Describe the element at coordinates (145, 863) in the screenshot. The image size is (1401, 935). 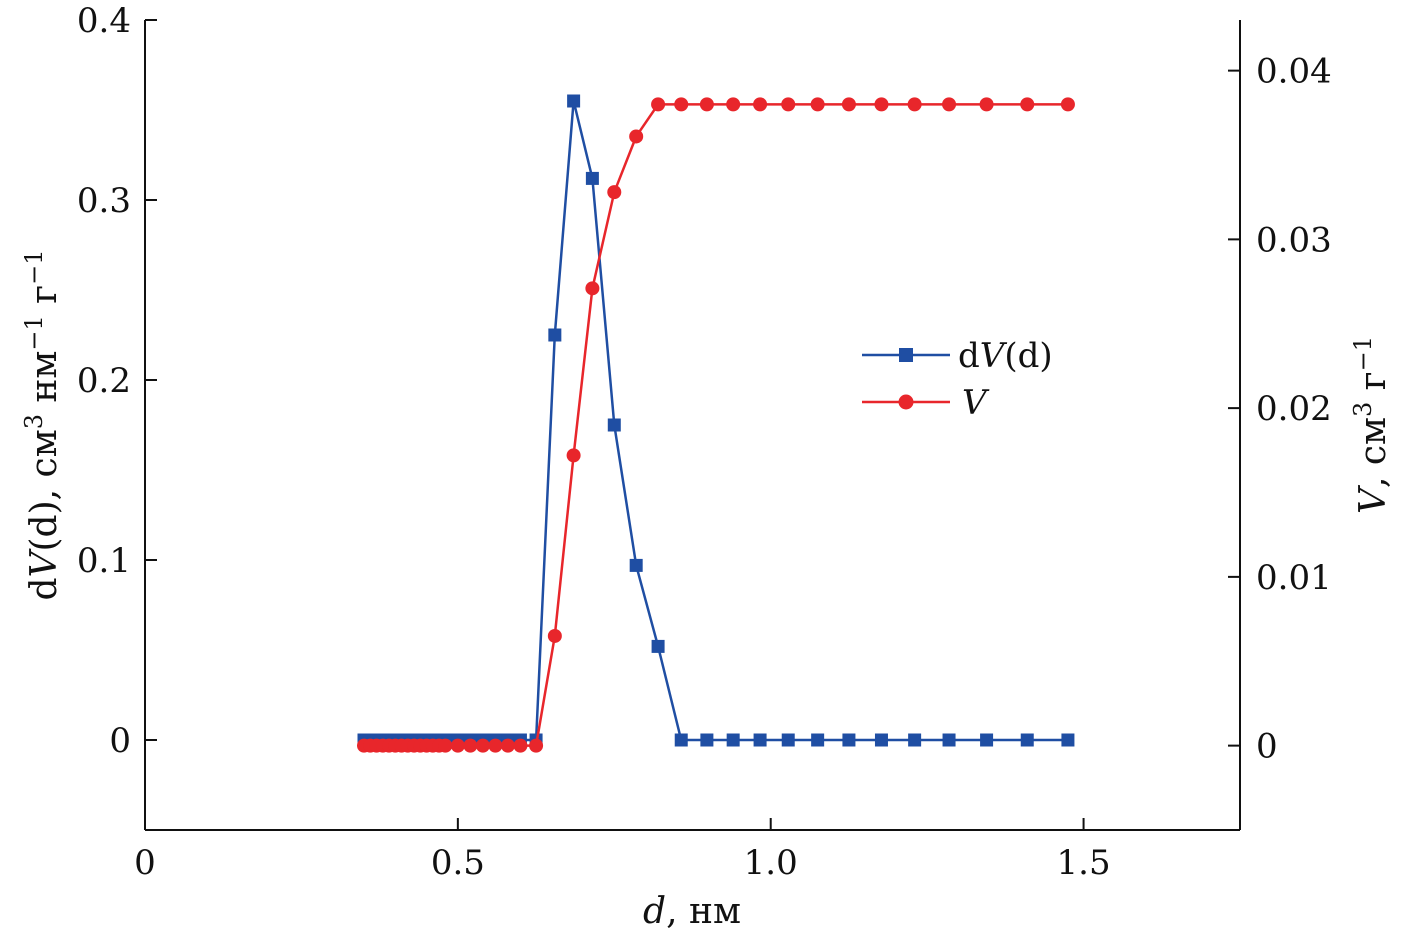
I see `x-tick-label: 0` at that location.